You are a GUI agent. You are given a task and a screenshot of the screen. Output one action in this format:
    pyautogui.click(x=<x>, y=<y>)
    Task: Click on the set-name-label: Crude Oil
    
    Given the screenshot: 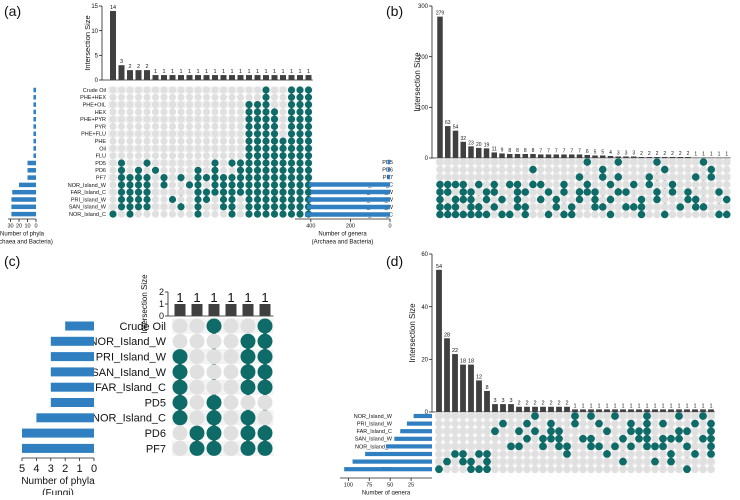 What is the action you would take?
    pyautogui.click(x=94, y=91)
    